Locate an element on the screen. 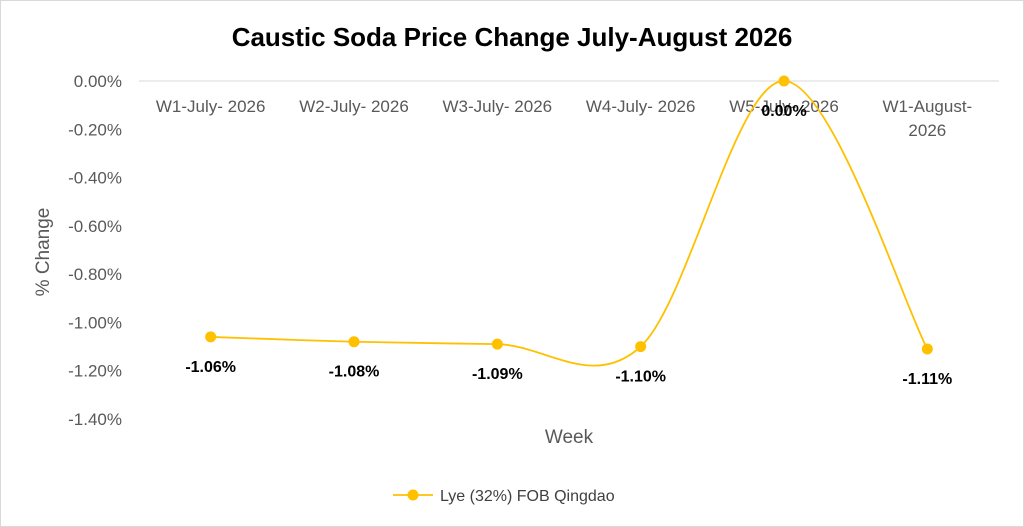 This screenshot has width=1024, height=527. legend: Lye (32%) FOB Qingdao is located at coordinates (504, 496).